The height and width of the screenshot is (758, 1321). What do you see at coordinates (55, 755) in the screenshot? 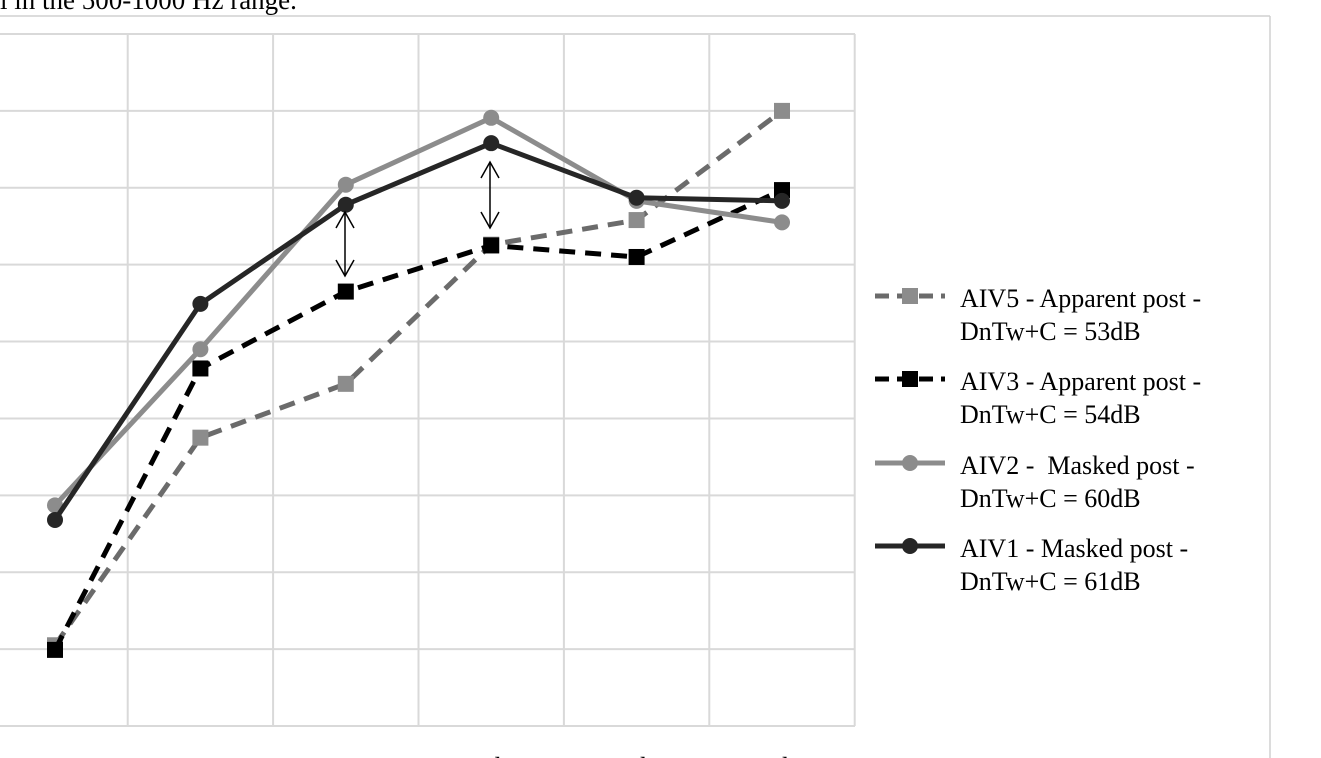
I see `x-tick-label: 125` at bounding box center [55, 755].